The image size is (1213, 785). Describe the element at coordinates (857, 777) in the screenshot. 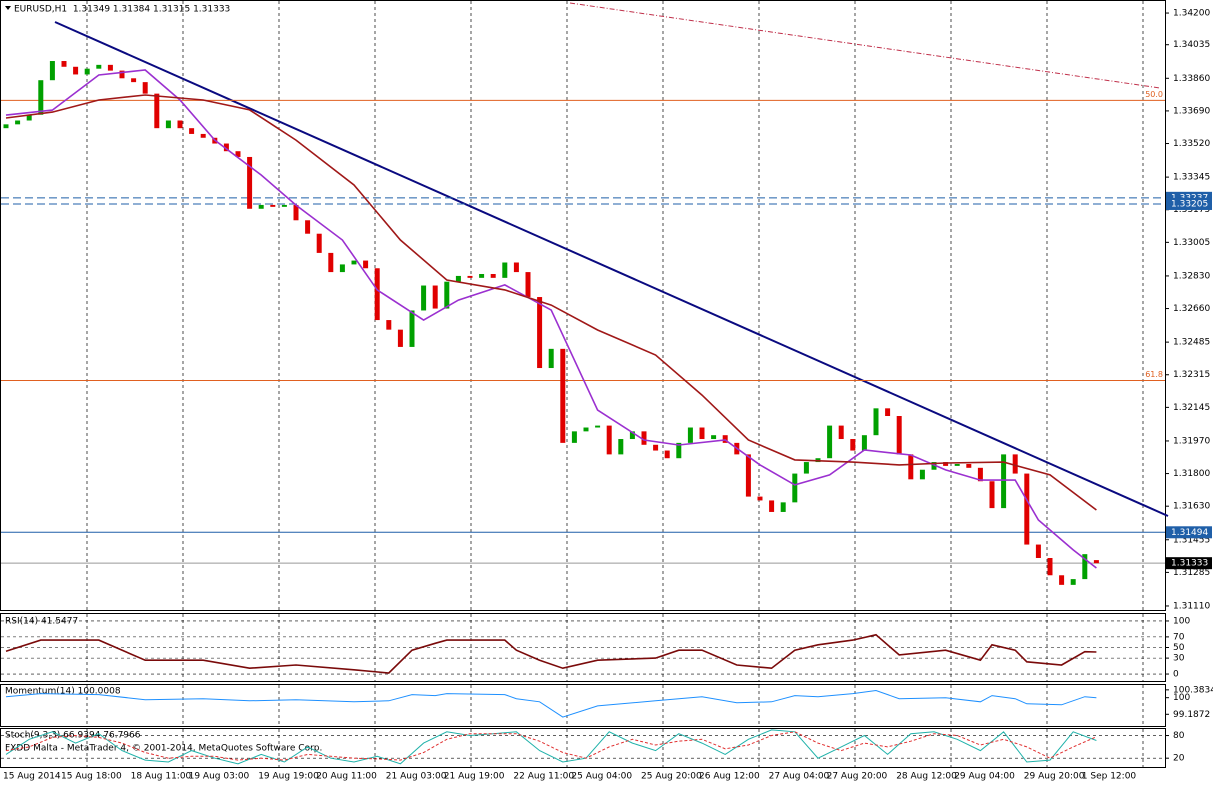

I see `x-tick-label: 27 Aug 20:00` at that location.